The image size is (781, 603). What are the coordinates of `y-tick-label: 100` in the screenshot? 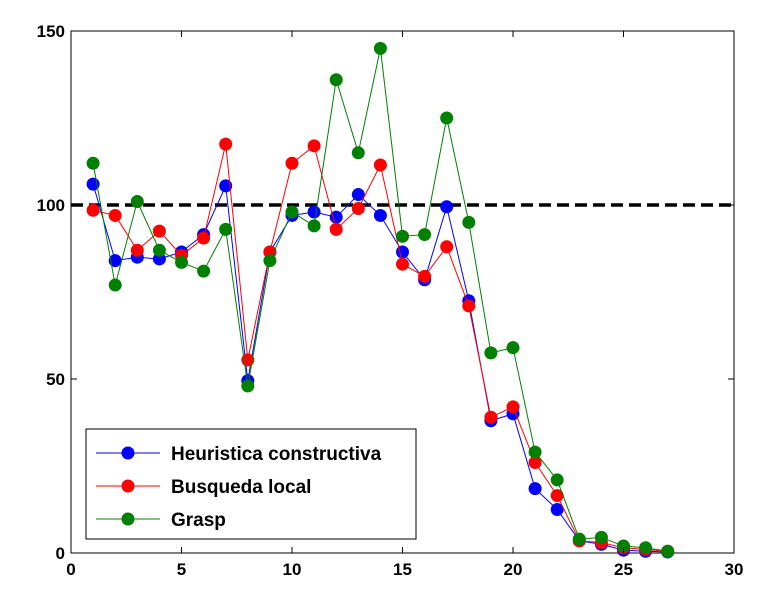 It's located at (51, 205).